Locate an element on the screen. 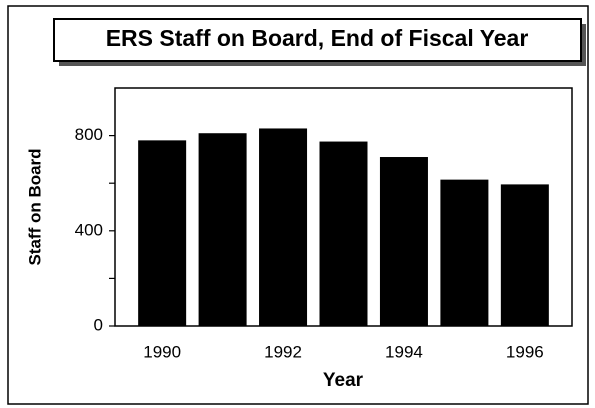 The height and width of the screenshot is (408, 595). y-tick-label: 800 is located at coordinates (89, 134).